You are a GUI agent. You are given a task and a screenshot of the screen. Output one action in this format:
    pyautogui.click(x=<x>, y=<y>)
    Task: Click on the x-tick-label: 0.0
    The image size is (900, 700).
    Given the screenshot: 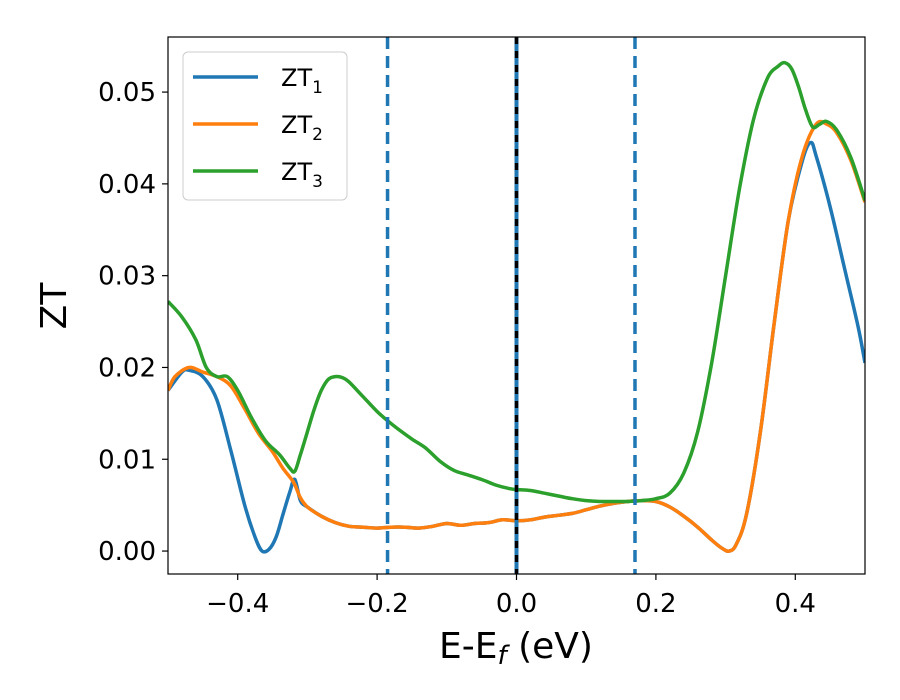 What is the action you would take?
    pyautogui.click(x=516, y=604)
    